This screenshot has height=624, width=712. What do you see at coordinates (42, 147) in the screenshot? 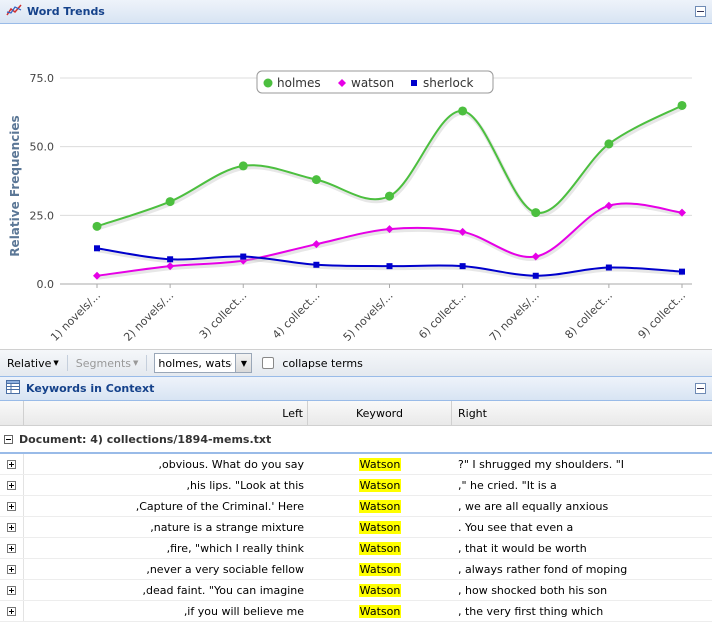
I see `y-tick-label: 50.0` at bounding box center [42, 147].